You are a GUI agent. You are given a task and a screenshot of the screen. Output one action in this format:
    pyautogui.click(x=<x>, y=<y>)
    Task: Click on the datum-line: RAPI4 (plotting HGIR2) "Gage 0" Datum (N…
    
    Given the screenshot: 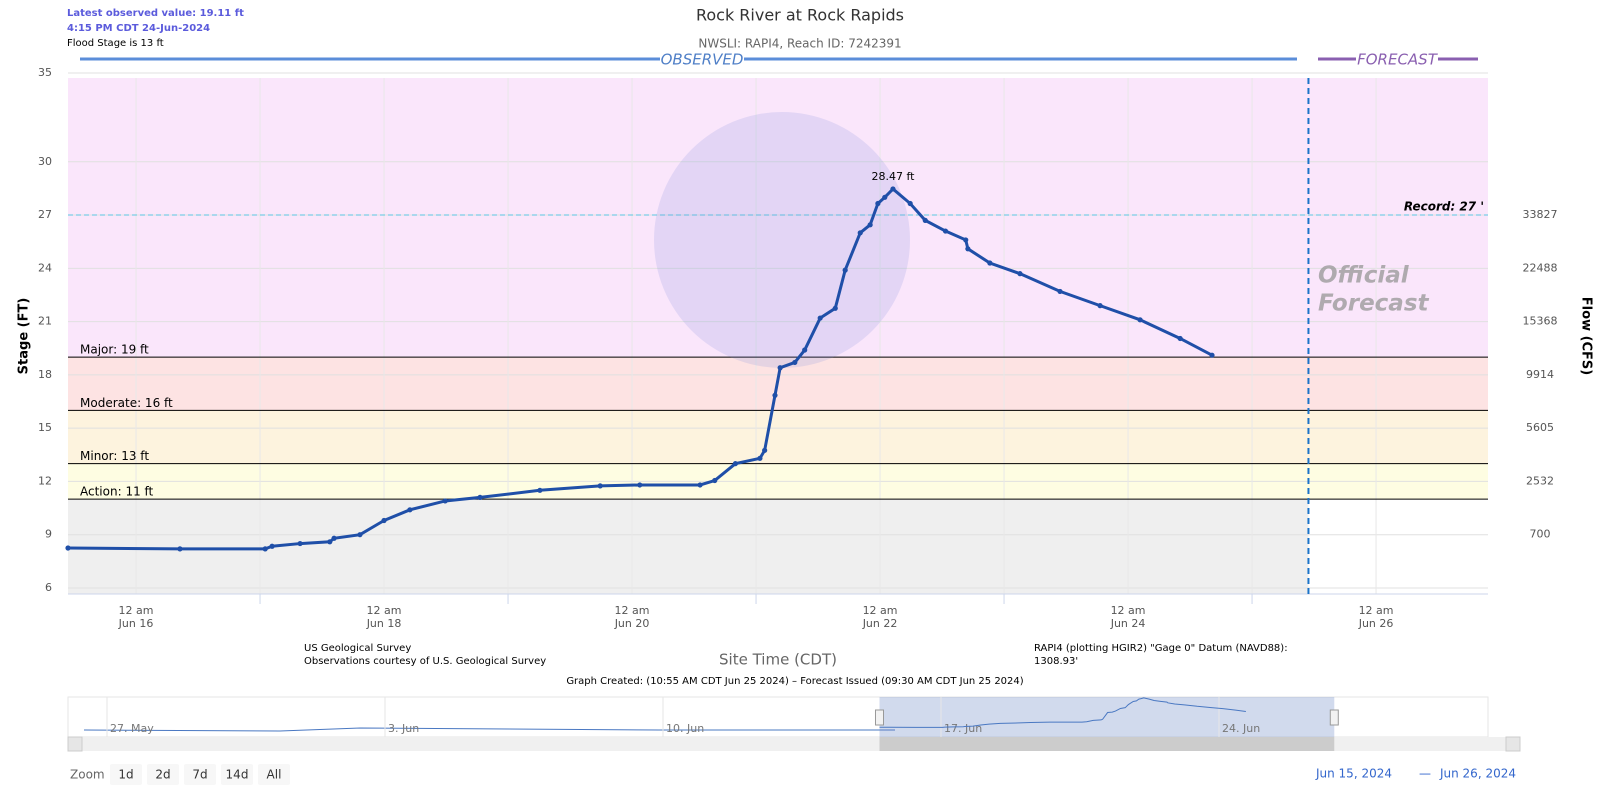 What is the action you would take?
    pyautogui.click(x=1161, y=648)
    